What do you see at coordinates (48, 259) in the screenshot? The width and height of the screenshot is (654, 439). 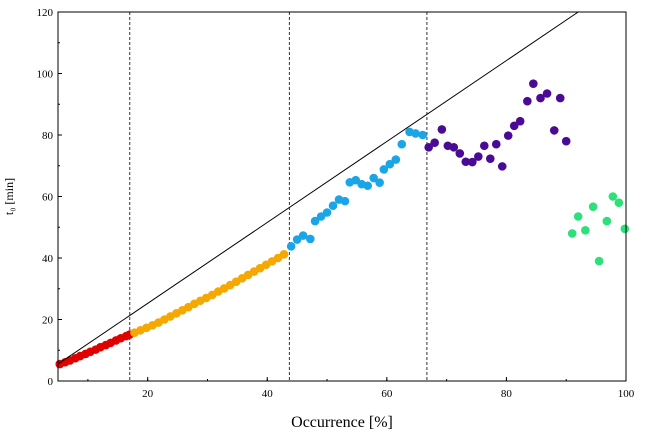 I see `y-tick-label: 40` at bounding box center [48, 259].